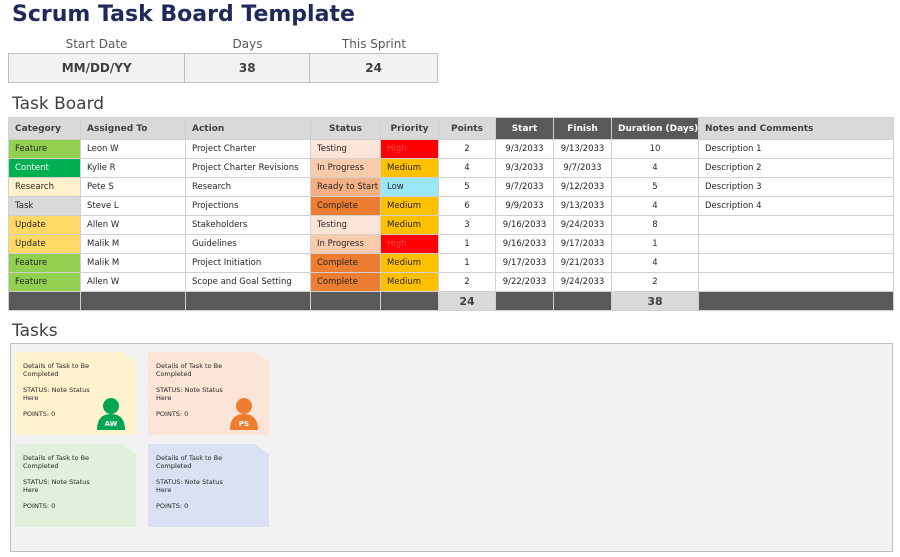 The width and height of the screenshot is (900, 557). I want to click on action-cell: Stakeholders, so click(248, 225).